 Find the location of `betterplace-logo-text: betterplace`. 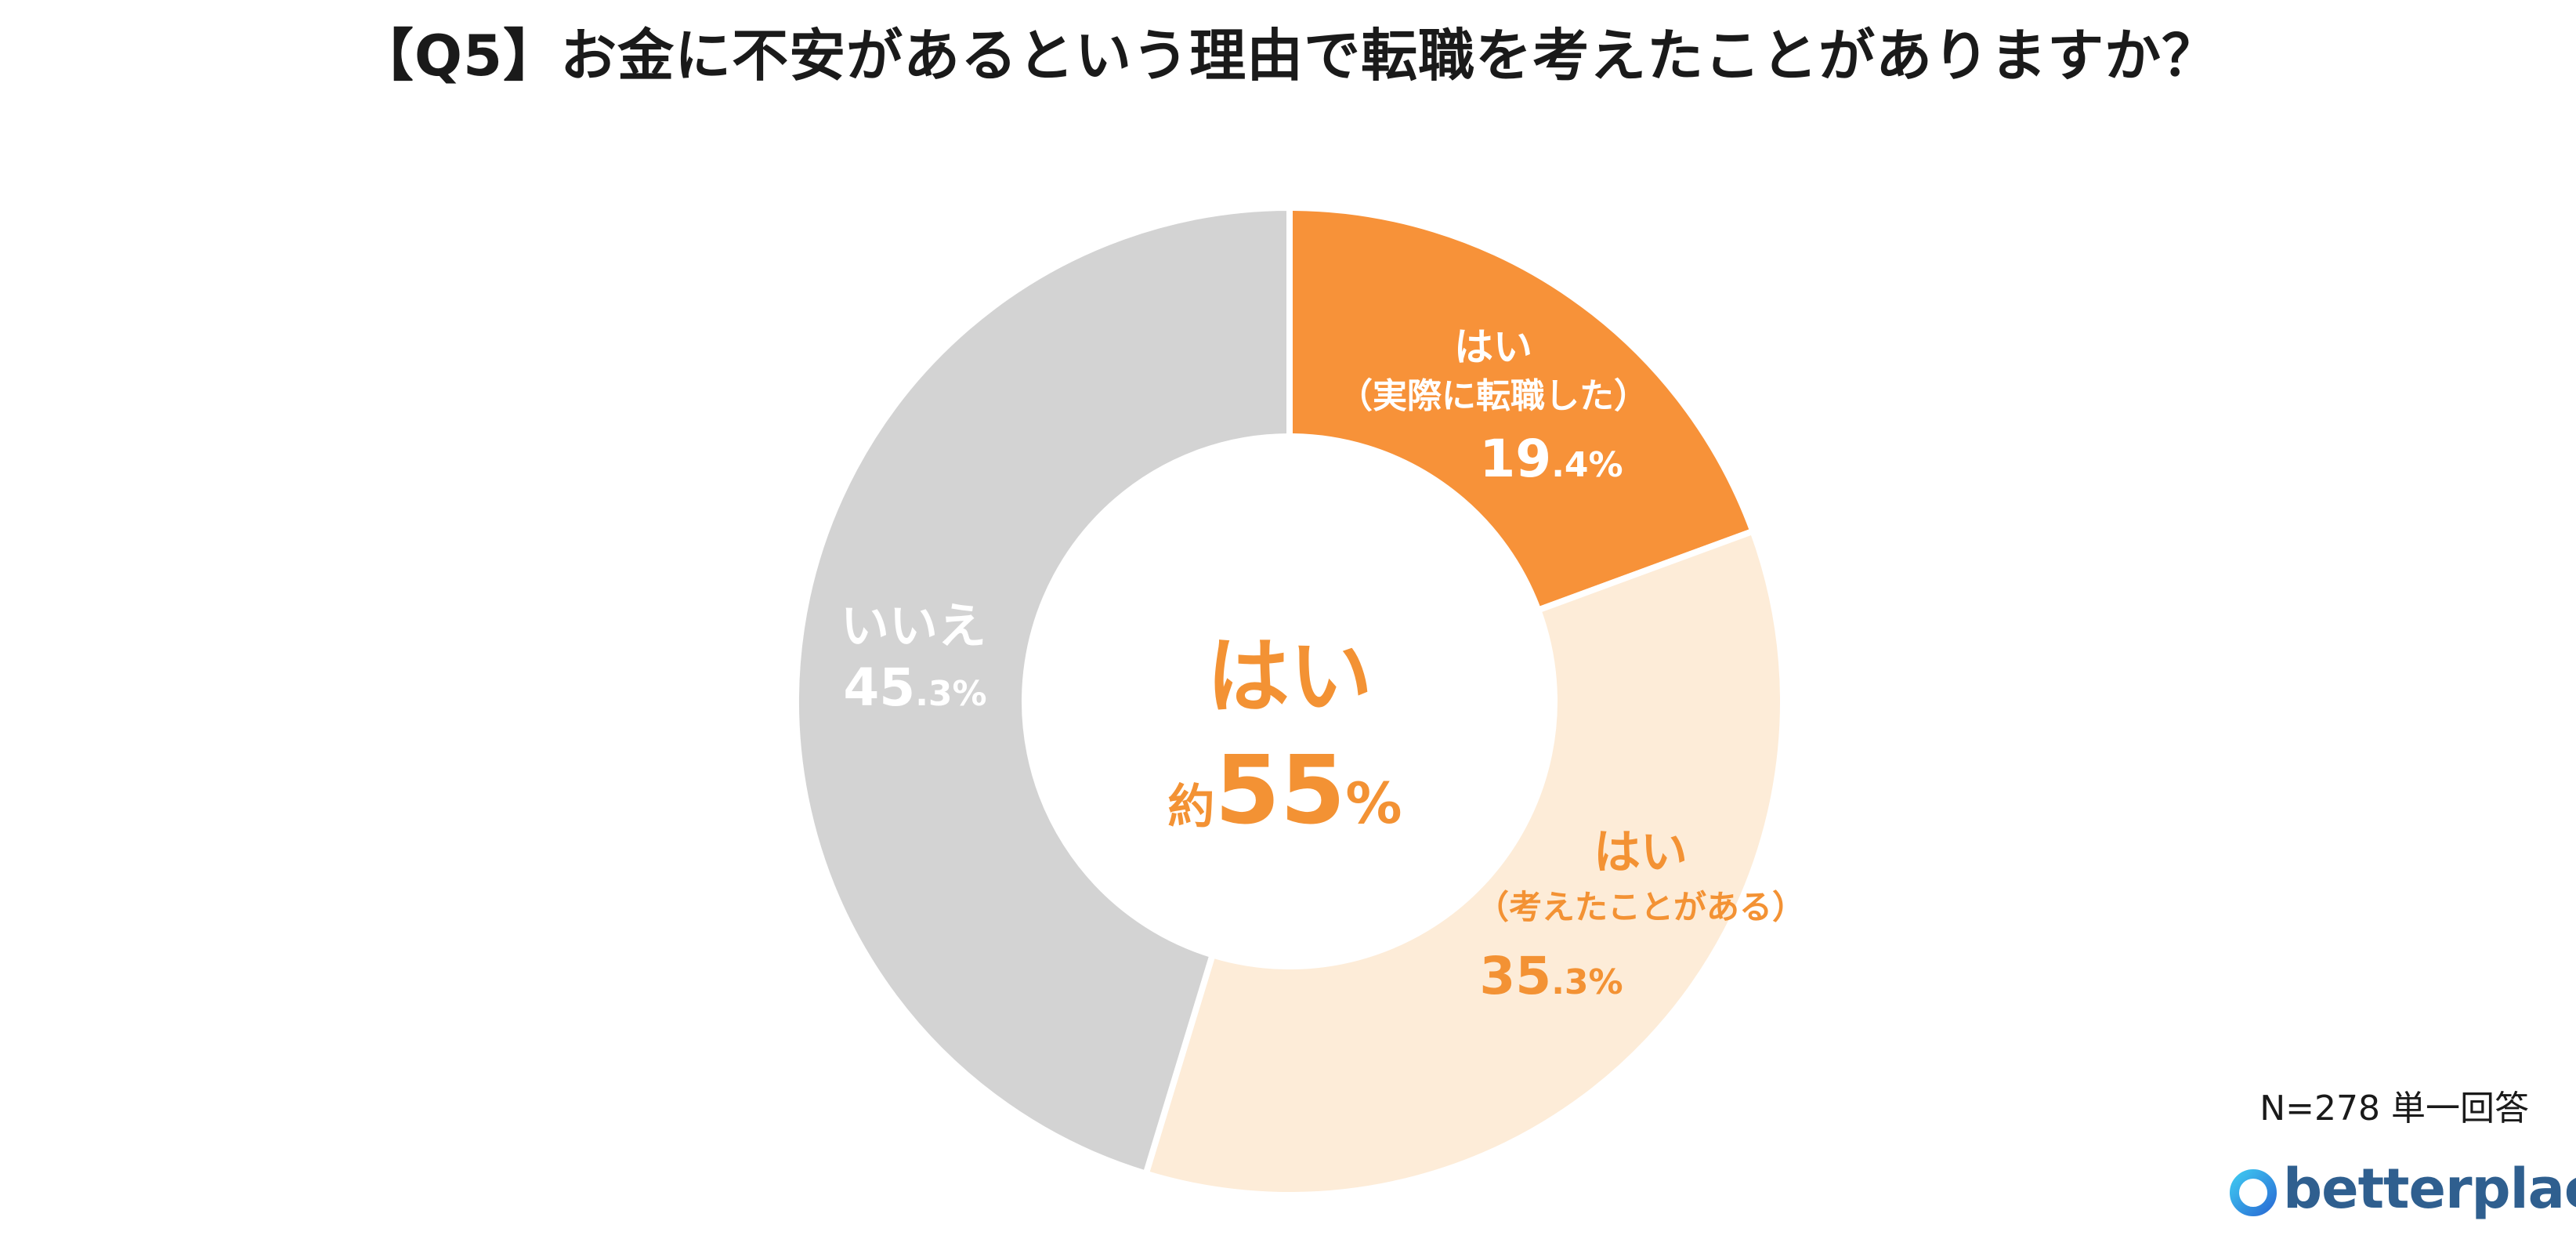

betterplace-logo-text: betterplace is located at coordinates (2429, 1189).